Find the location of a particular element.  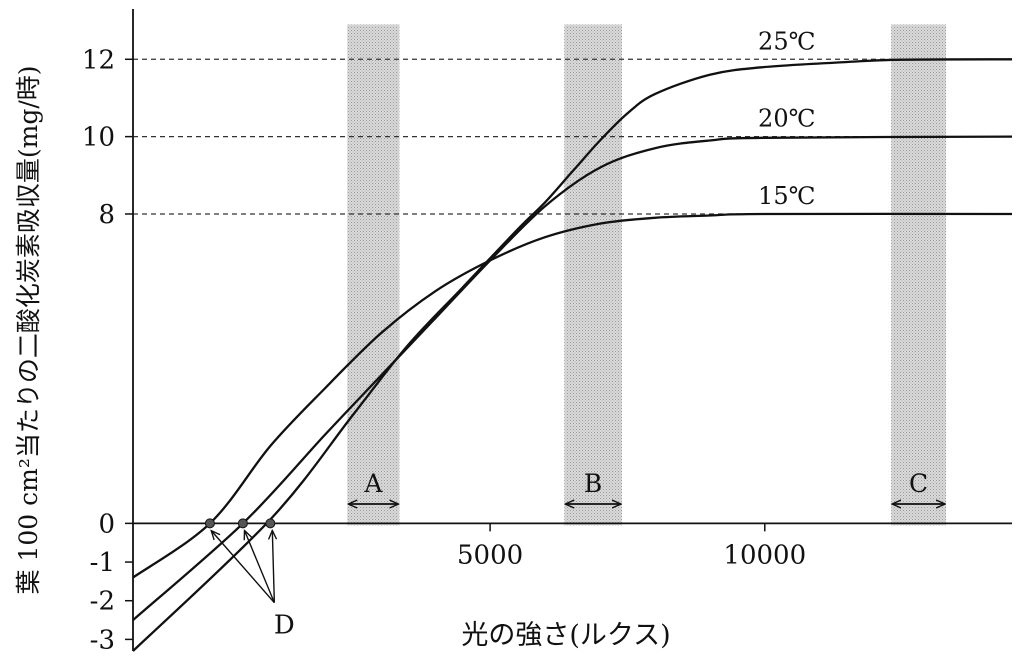

y-tick-label-8: 8 is located at coordinates (106, 215).